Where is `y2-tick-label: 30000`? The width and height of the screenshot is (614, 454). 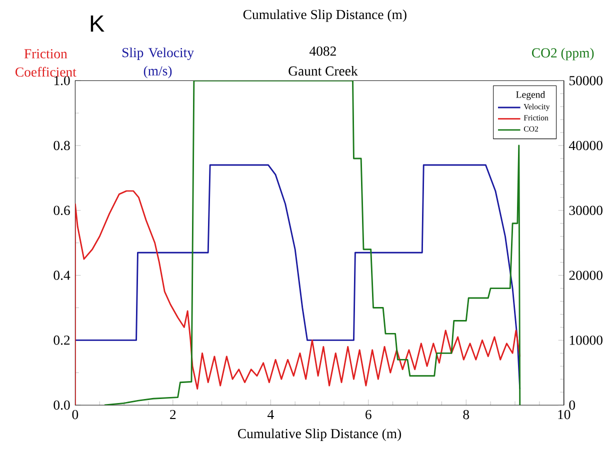
y2-tick-label: 30000 is located at coordinates (585, 210).